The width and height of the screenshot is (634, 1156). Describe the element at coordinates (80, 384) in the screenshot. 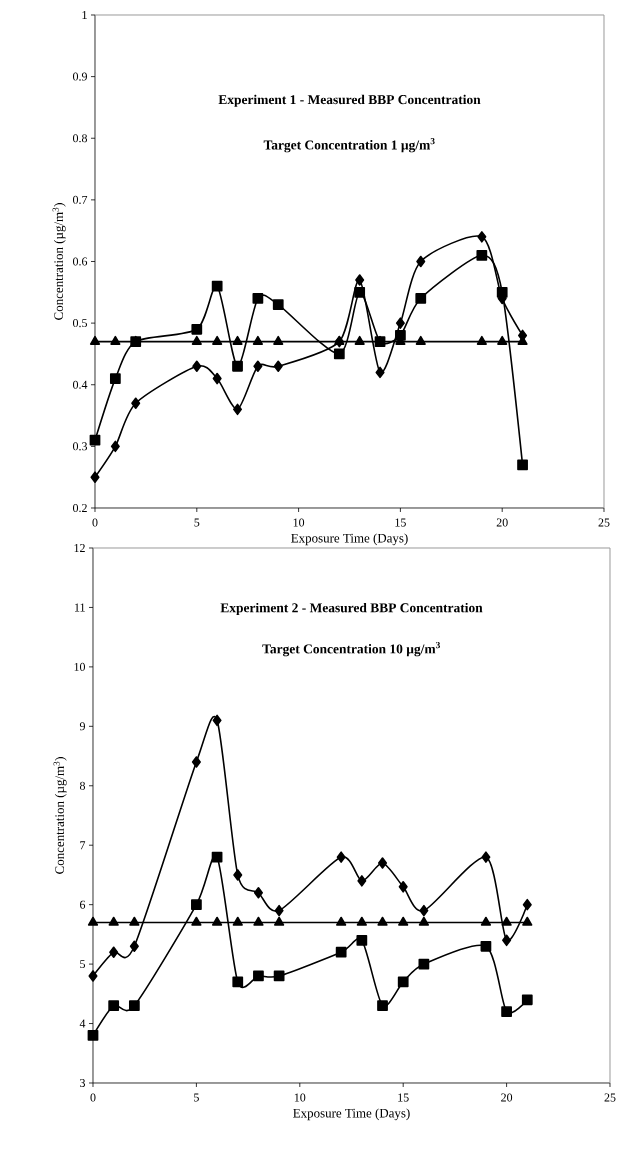

I see `y-tick-label: 0.4` at that location.